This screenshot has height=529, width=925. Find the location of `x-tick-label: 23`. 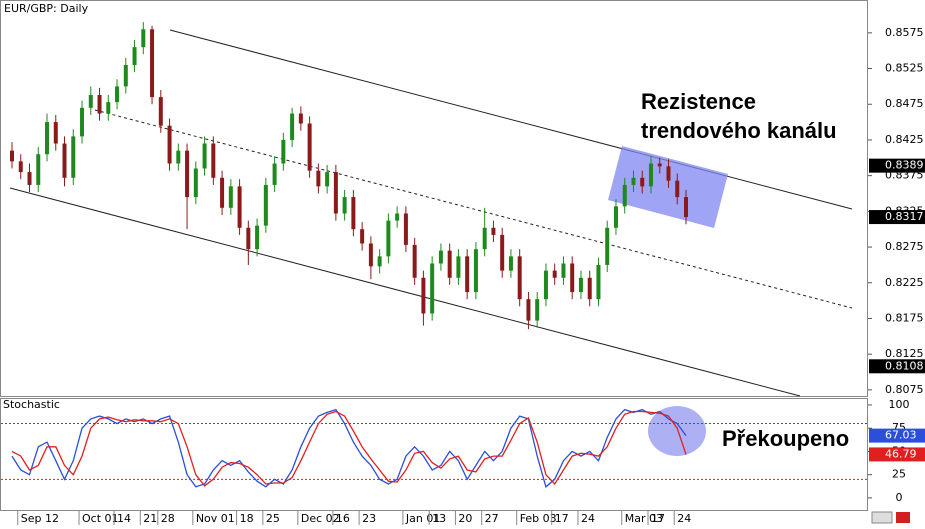

x-tick-label: 23 is located at coordinates (369, 518).